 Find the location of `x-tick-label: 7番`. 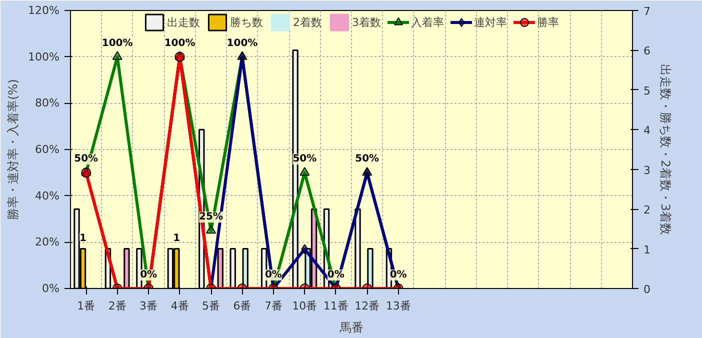

x-tick-label: 7番 is located at coordinates (273, 306).